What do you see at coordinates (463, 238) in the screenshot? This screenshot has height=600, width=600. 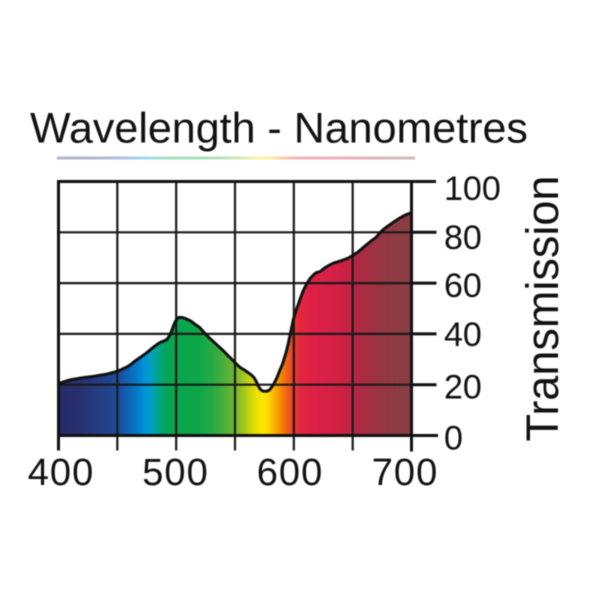 I see `svg-text: 80` at bounding box center [463, 238].